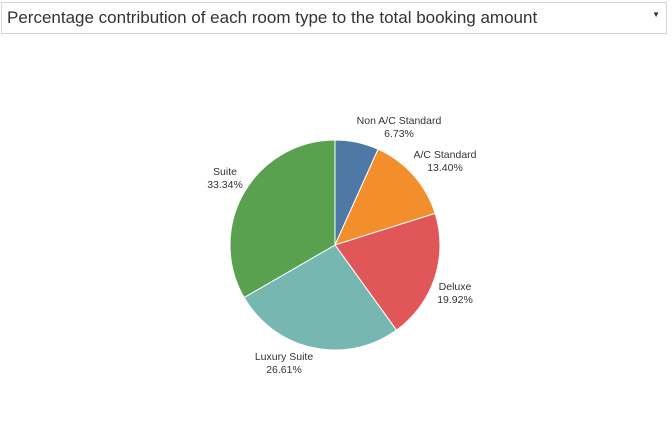 The width and height of the screenshot is (672, 424). Describe the element at coordinates (225, 185) in the screenshot. I see `slice-value-suite: 33.34%` at that location.